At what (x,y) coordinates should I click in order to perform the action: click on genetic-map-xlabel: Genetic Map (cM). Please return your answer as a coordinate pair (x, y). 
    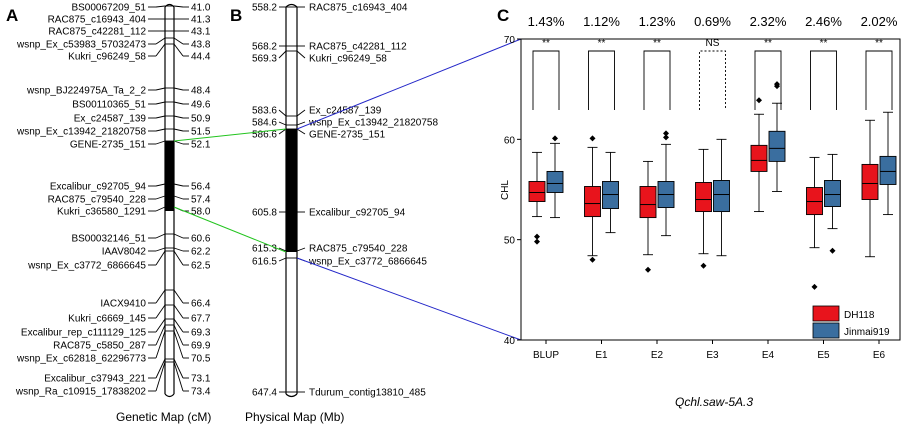
    Looking at the image, I should click on (163, 417).